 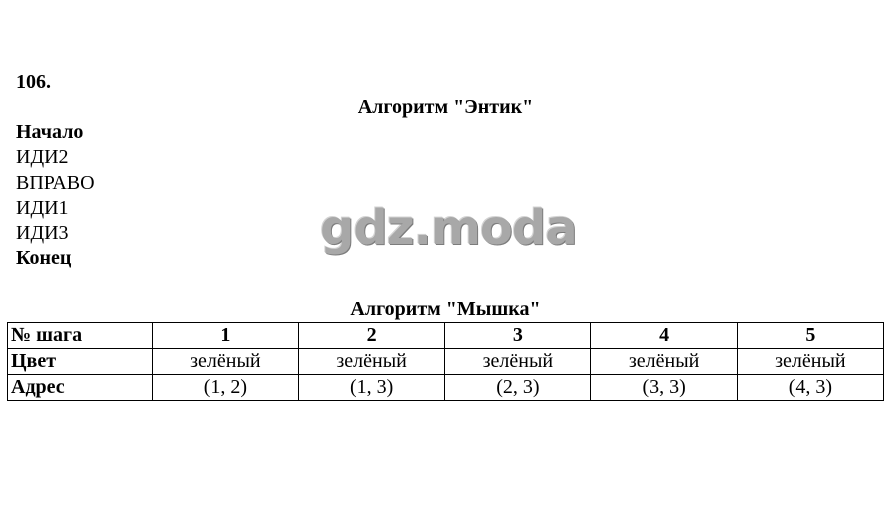 I want to click on row-label: Цвет, so click(x=80, y=361).